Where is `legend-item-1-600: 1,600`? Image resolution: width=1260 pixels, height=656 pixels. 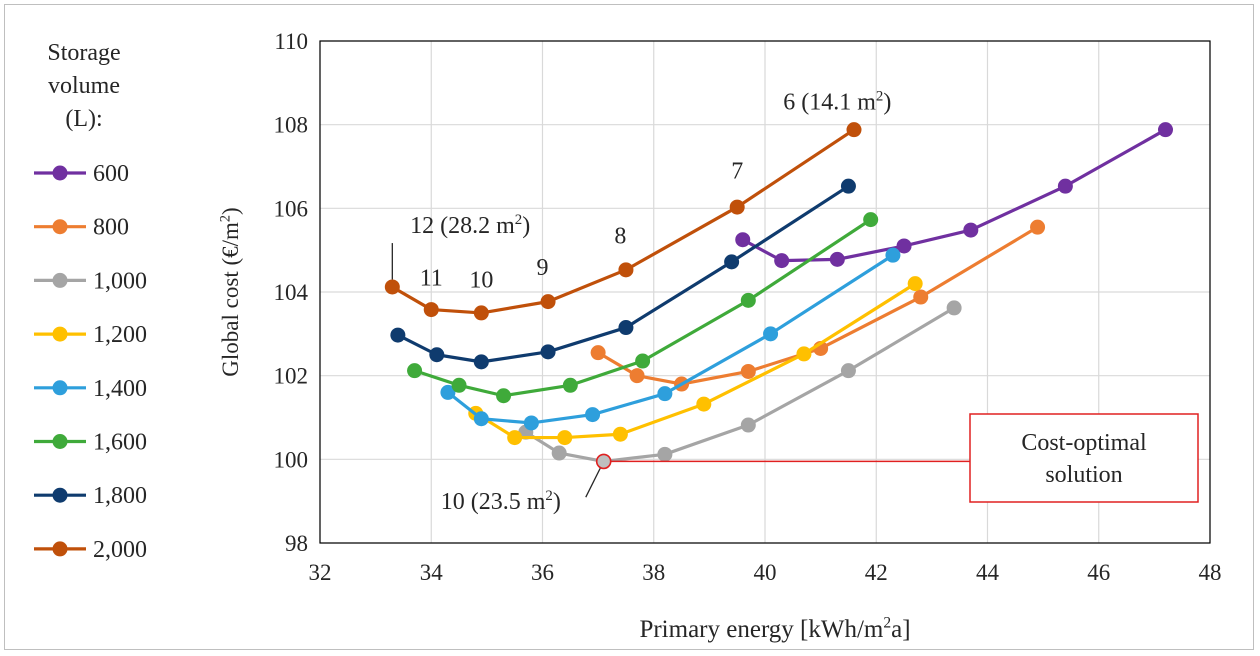
legend-item-1-600: 1,600 is located at coordinates (90, 443).